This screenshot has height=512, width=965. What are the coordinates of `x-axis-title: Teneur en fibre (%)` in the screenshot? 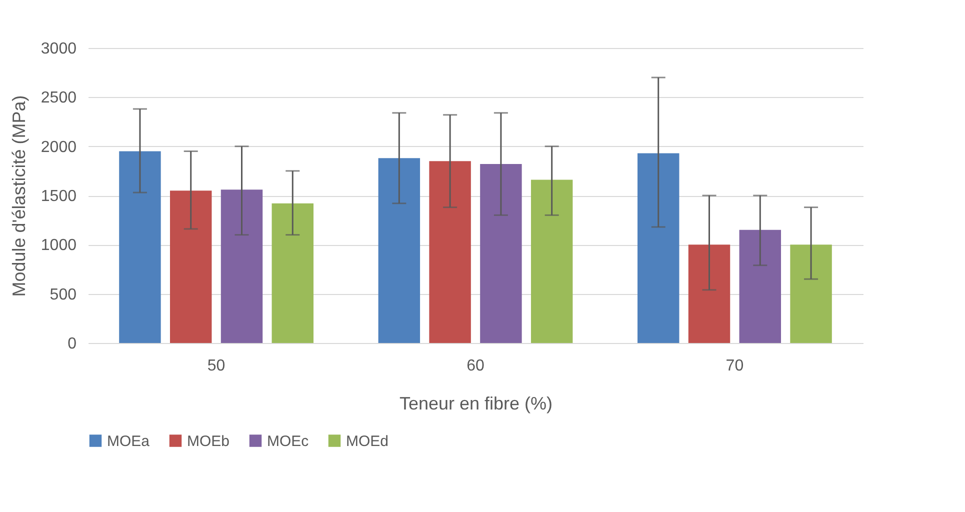 It's located at (476, 404).